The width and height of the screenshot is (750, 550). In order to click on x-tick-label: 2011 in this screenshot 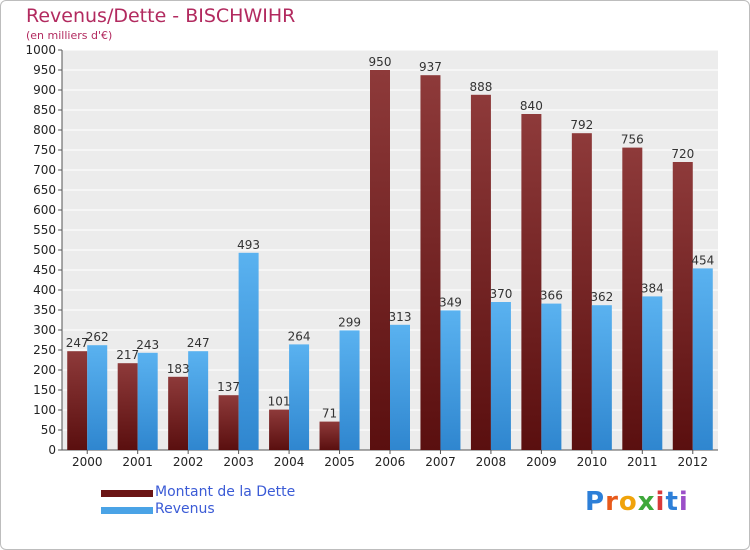, I will do `click(642, 462)`.